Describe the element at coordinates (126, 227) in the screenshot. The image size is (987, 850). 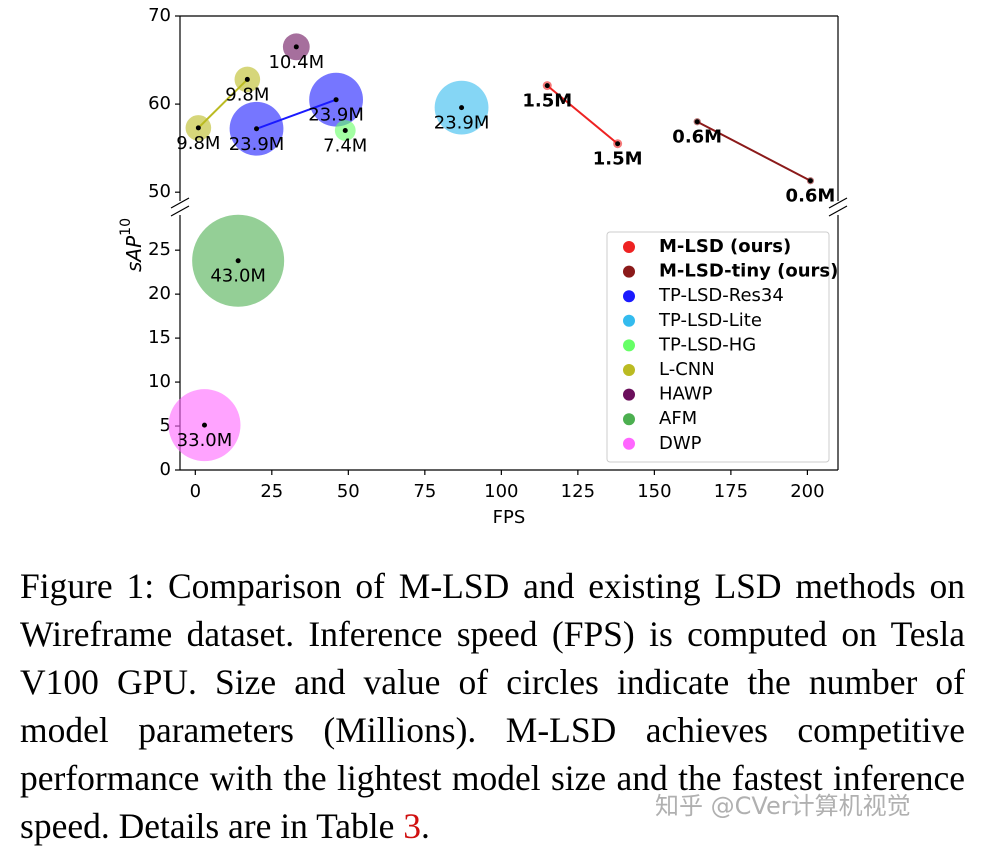
I see `y-label-sup: 10` at that location.